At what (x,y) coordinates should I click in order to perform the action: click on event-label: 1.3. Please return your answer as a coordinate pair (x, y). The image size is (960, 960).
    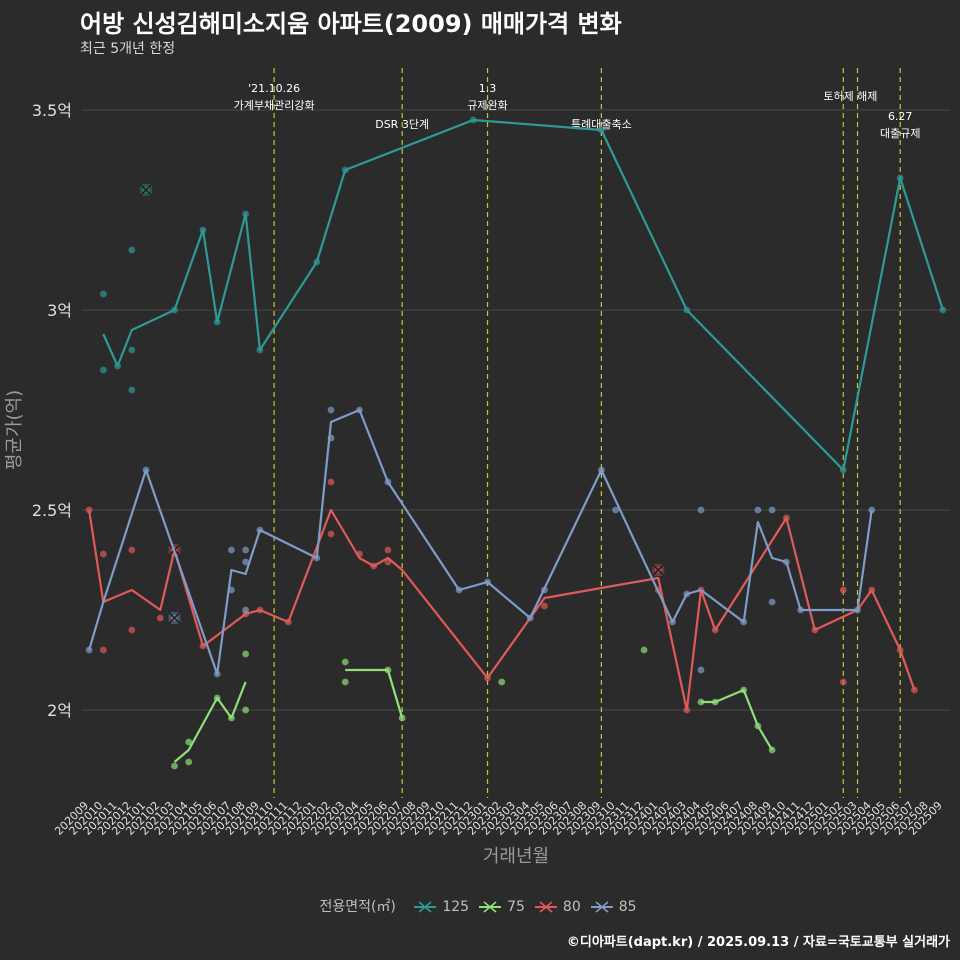
    Looking at the image, I should click on (488, 88).